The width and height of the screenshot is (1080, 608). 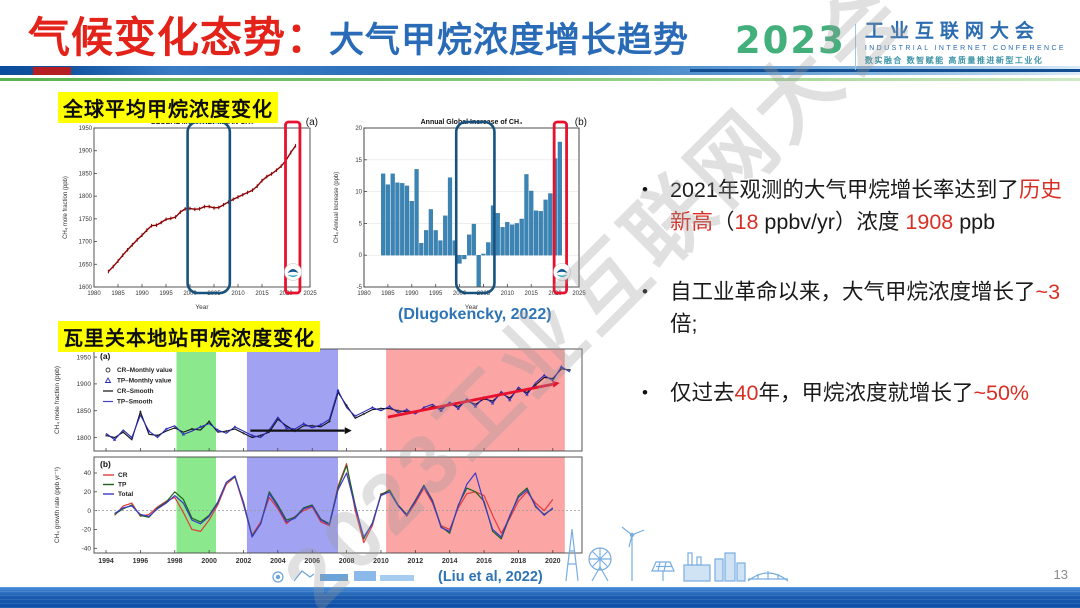 I want to click on logo-divider, so click(x=855, y=47).